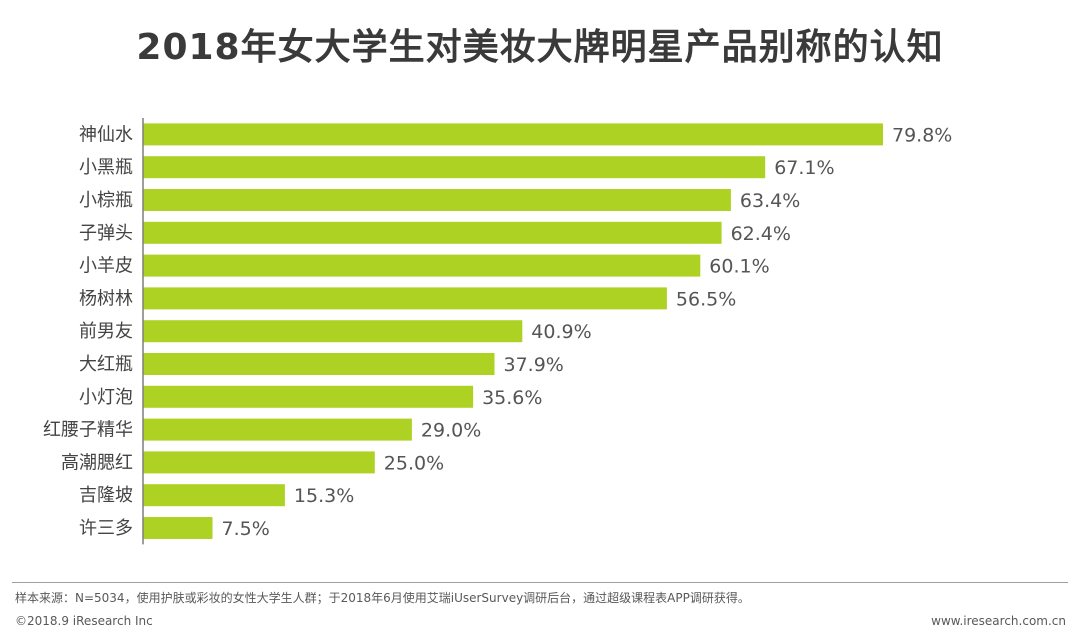  What do you see at coordinates (246, 529) in the screenshot?
I see `value-label: 7.5%` at bounding box center [246, 529].